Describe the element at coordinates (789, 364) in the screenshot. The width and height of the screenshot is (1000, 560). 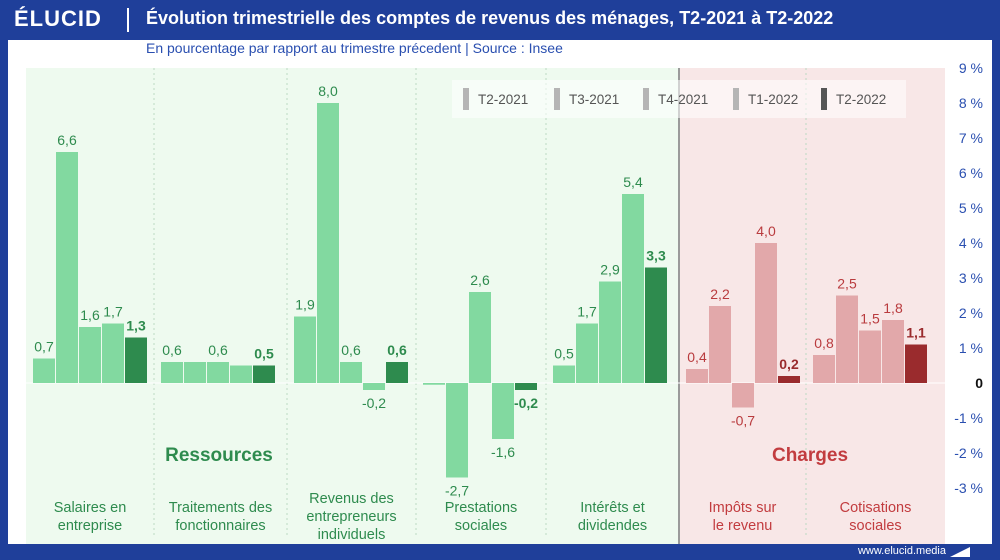
I see `data-label: 0,2` at that location.